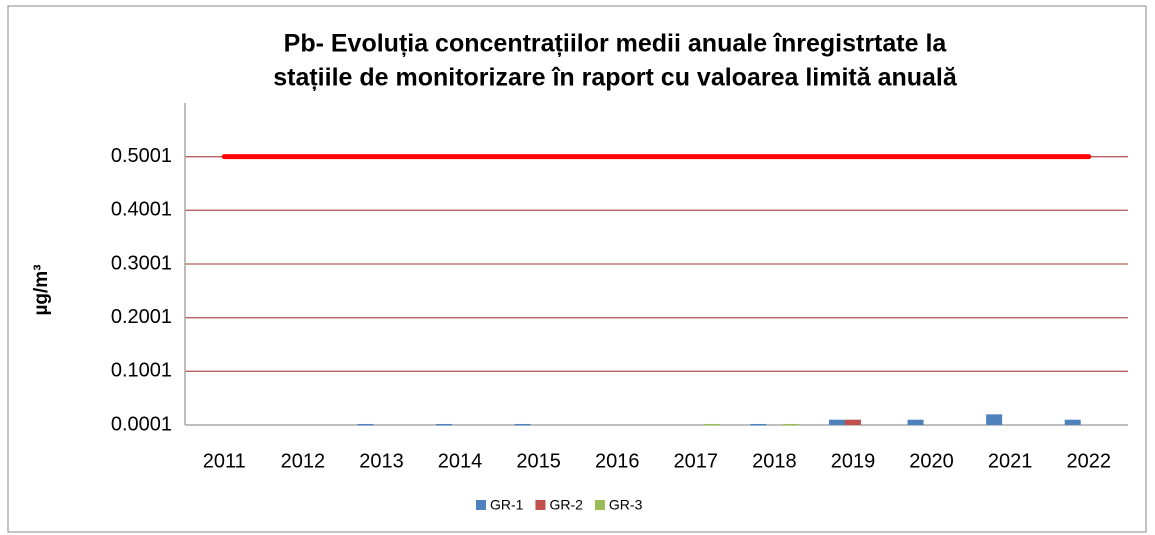 This screenshot has width=1155, height=535. What do you see at coordinates (460, 461) in the screenshot?
I see `x-tick-label: 2014` at bounding box center [460, 461].